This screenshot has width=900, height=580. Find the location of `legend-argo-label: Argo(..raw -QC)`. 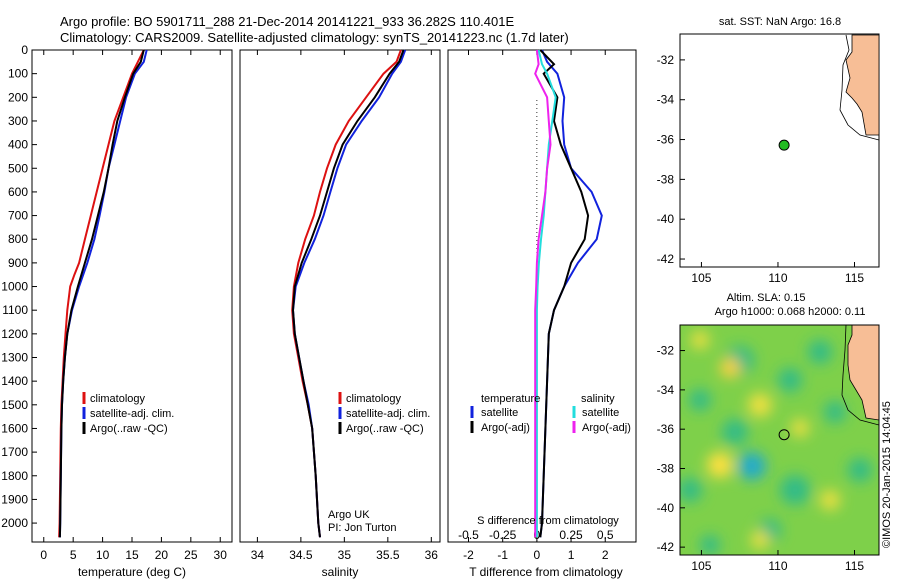

legend-argo-label: Argo(..raw -QC) is located at coordinates (129, 429).